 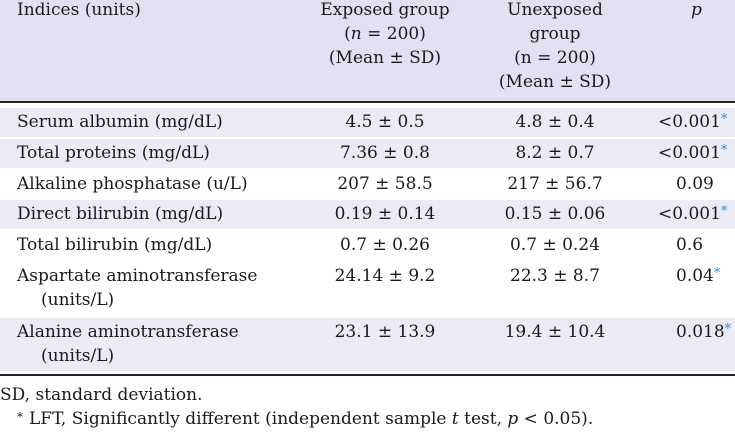 What do you see at coordinates (555, 34) in the screenshot?
I see `header-unexposed-title2: group` at bounding box center [555, 34].